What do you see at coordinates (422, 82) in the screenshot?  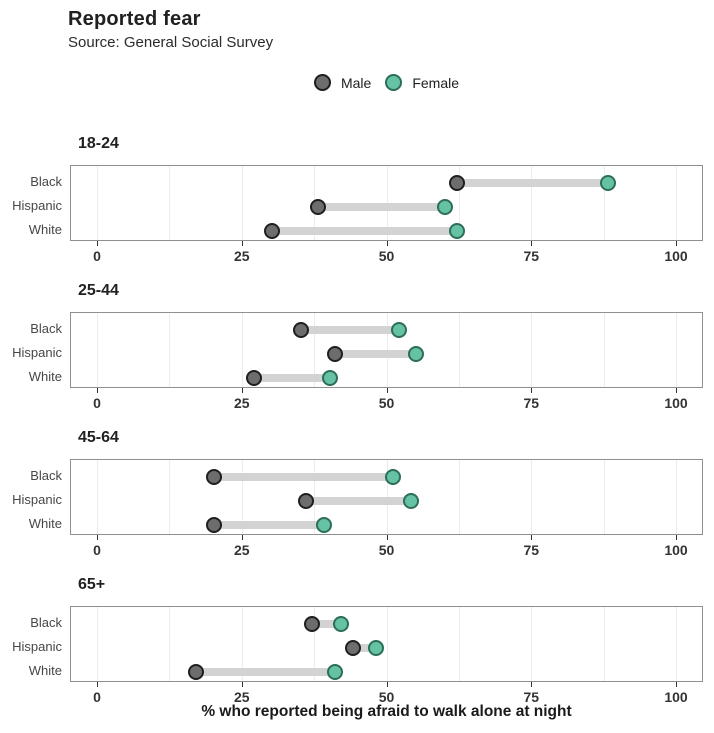 I see `legend-item-female: Female` at bounding box center [422, 82].